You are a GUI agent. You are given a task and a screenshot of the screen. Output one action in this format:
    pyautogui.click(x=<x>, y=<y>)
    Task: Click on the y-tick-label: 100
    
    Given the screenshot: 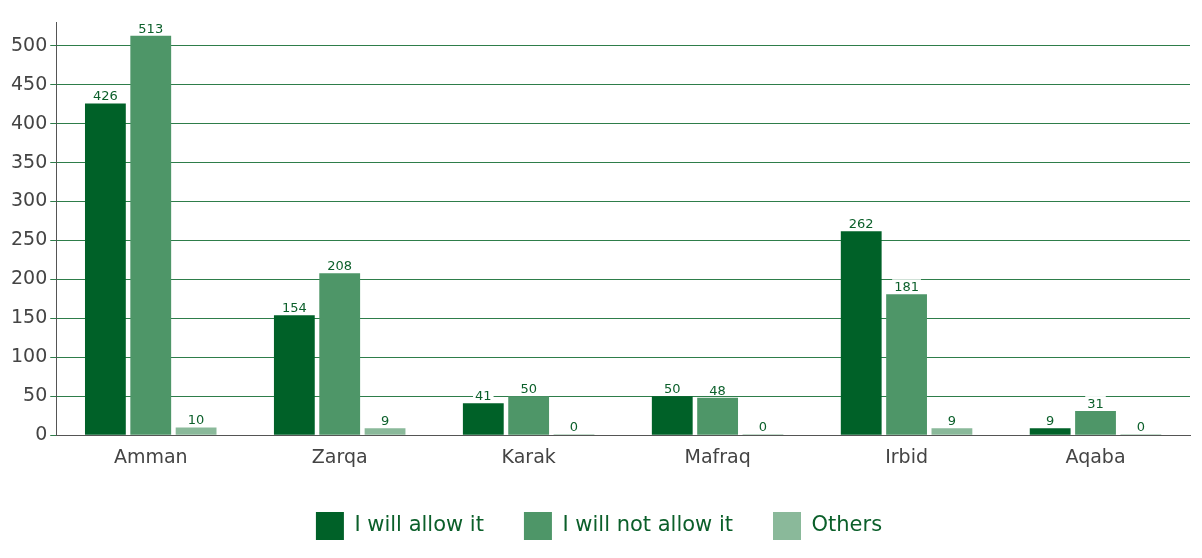 What is the action you would take?
    pyautogui.click(x=29, y=355)
    